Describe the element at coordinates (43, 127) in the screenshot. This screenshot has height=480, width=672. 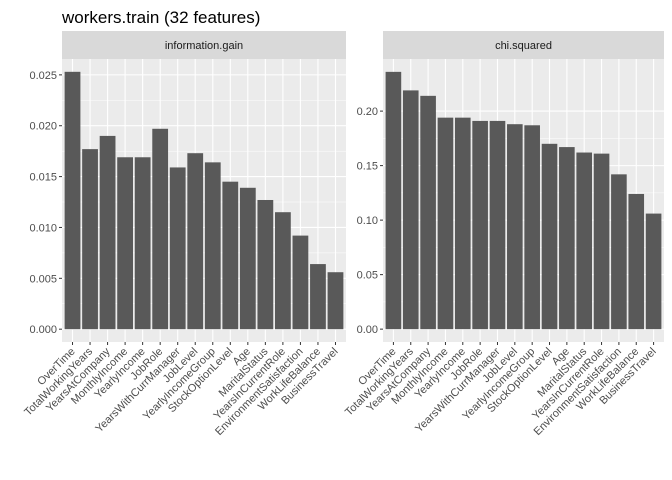
I see `y-tick-label: 0.020` at that location.